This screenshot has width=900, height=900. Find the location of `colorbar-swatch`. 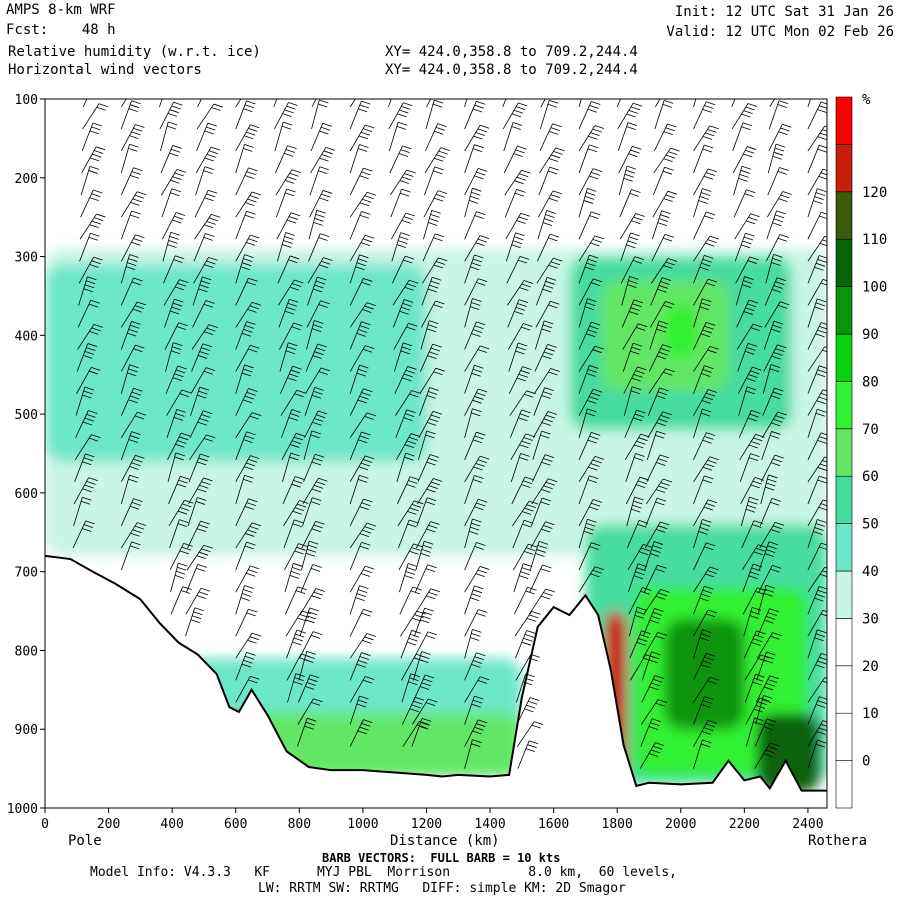

colorbar-swatch is located at coordinates (844, 642).